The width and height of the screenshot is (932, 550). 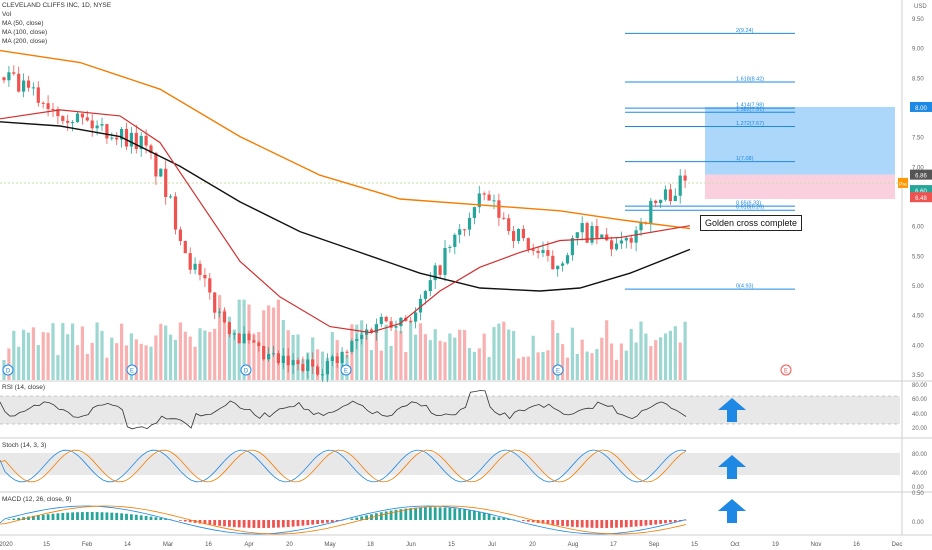 What do you see at coordinates (775, 545) in the screenshot?
I see `time-tick-label: 19` at bounding box center [775, 545].